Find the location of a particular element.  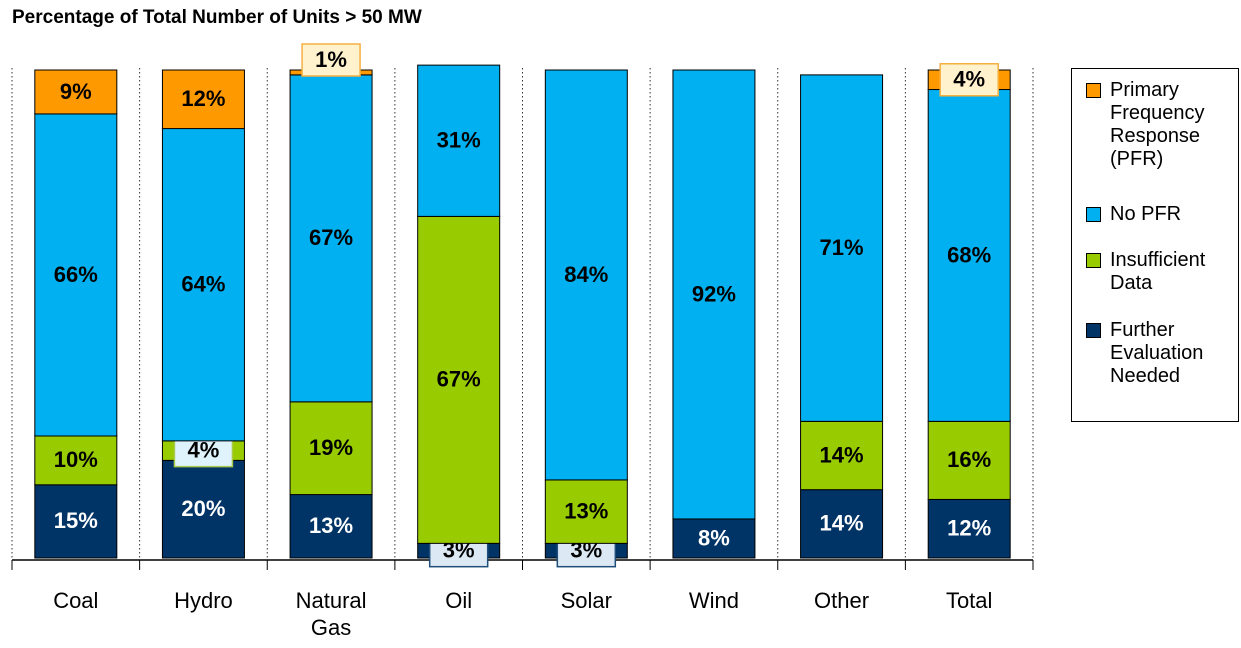

data-label: 92% is located at coordinates (714, 293).